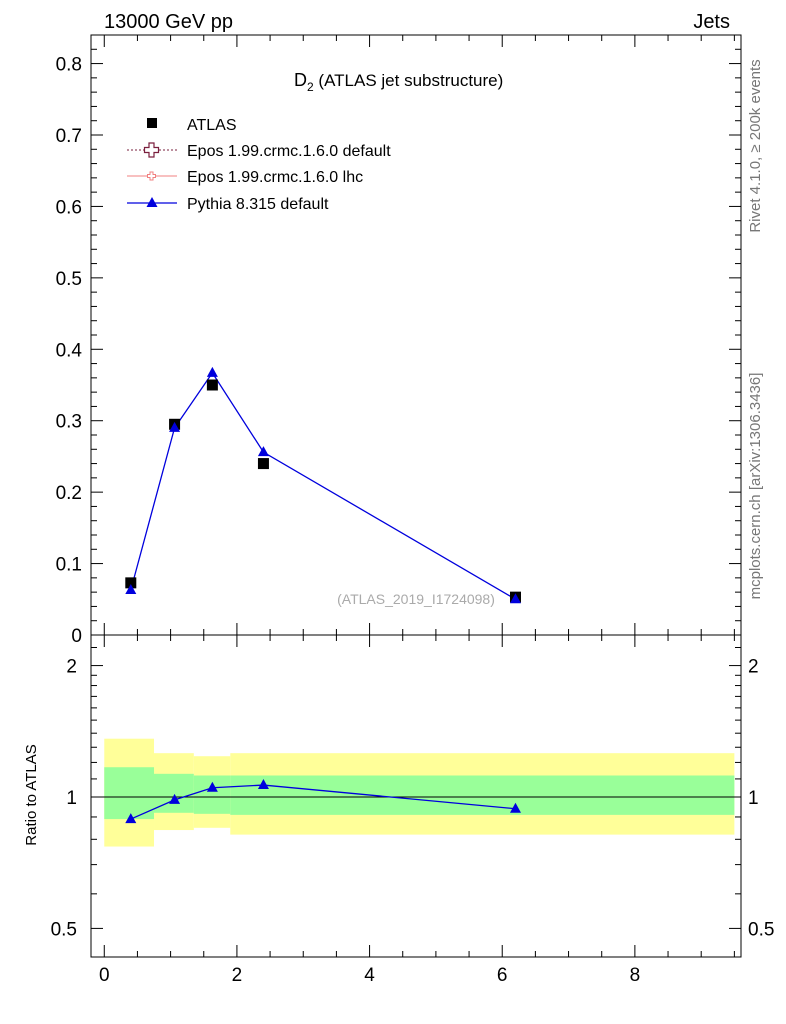 Image resolution: width=786 pixels, height=1024 pixels. What do you see at coordinates (300, 80) in the screenshot?
I see `plot-title-main: D` at bounding box center [300, 80].